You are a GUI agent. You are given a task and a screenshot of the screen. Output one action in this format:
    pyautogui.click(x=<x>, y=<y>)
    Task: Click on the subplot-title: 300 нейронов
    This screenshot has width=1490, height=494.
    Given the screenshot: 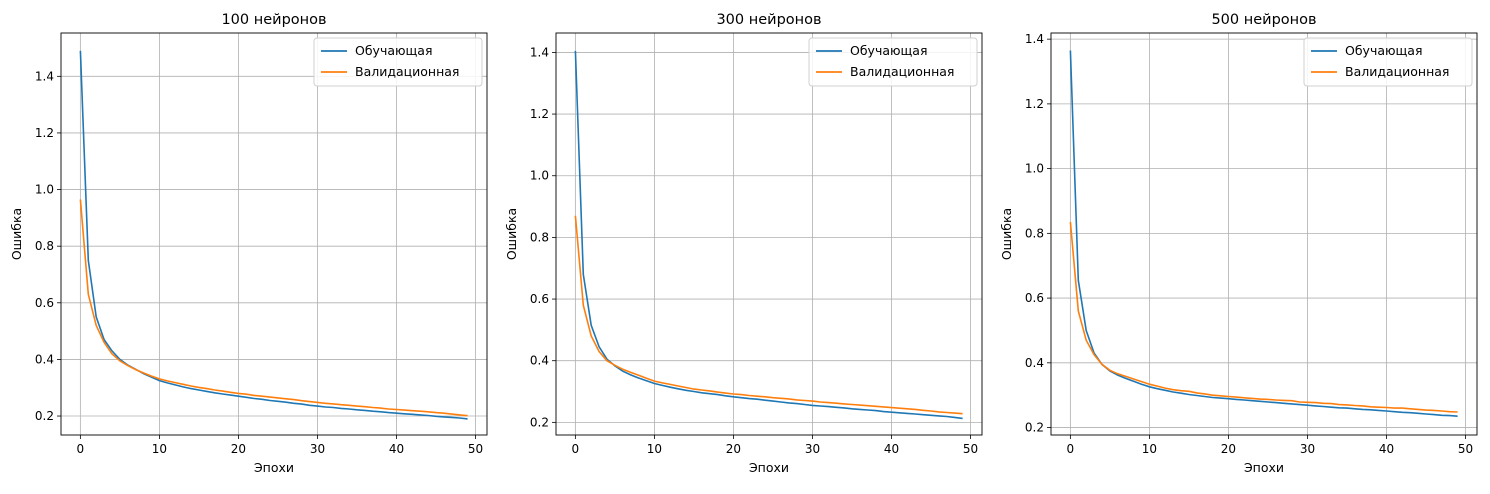 What is the action you would take?
    pyautogui.click(x=768, y=20)
    